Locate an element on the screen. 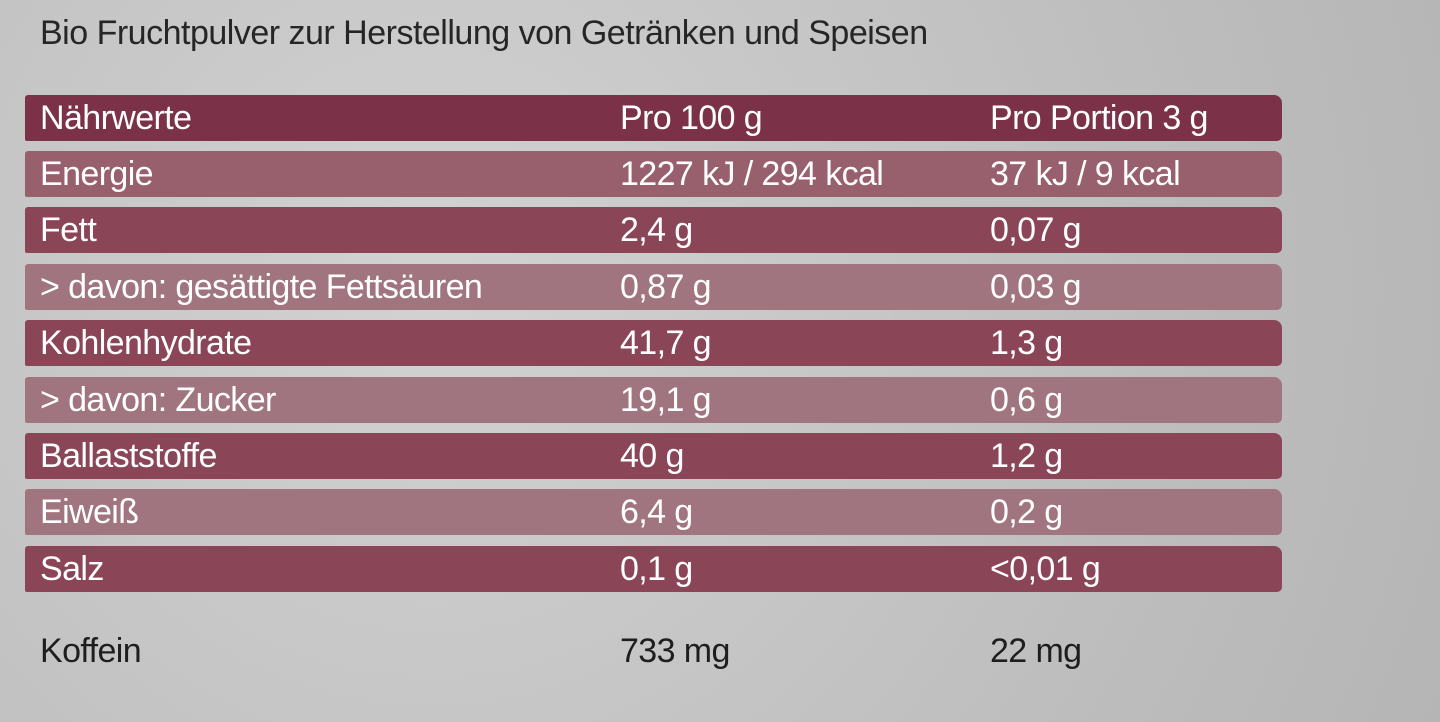  table-row: Salz 0,1 g <0,01 g is located at coordinates (653, 568).